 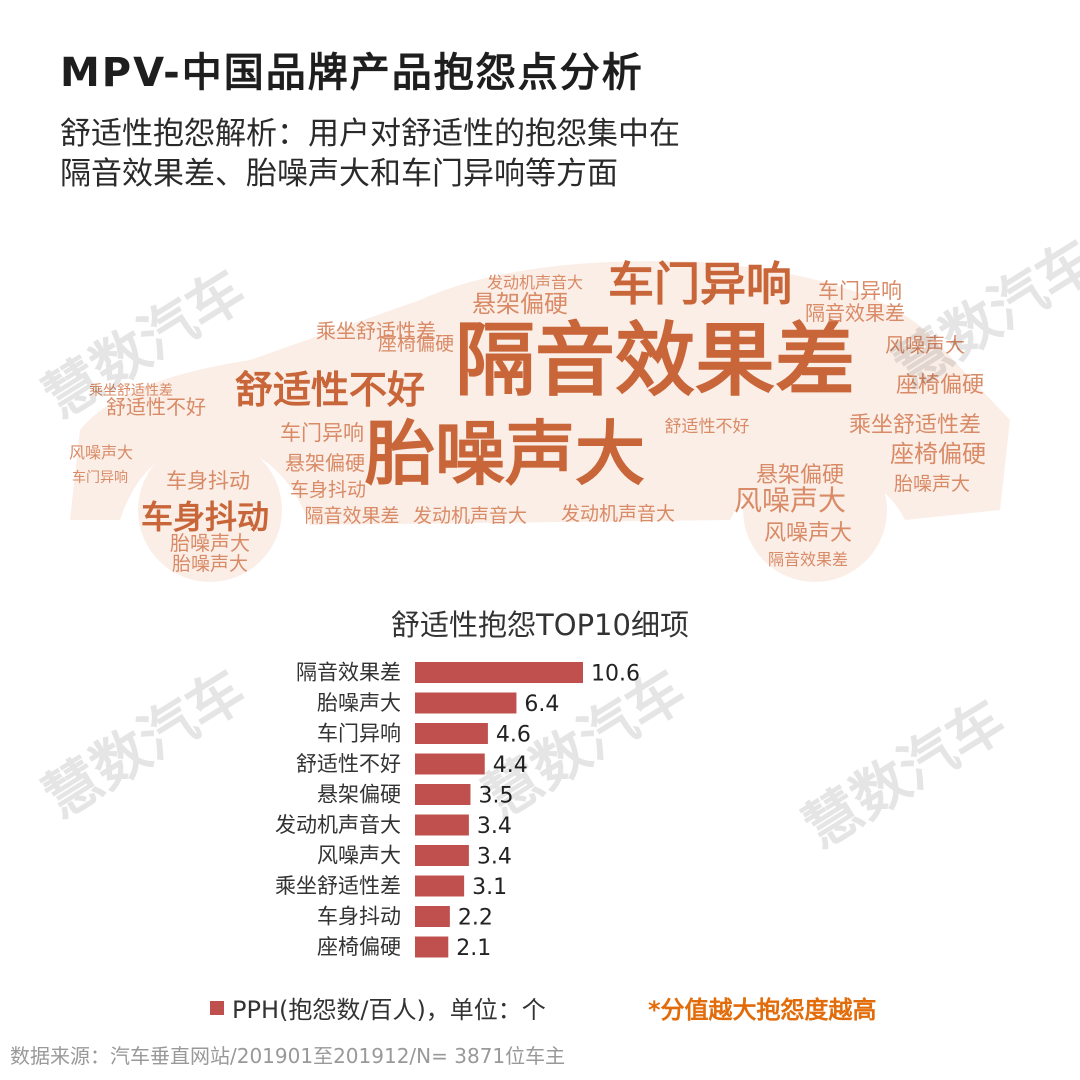 What do you see at coordinates (495, 796) in the screenshot?
I see `value-label: 3.5` at bounding box center [495, 796].